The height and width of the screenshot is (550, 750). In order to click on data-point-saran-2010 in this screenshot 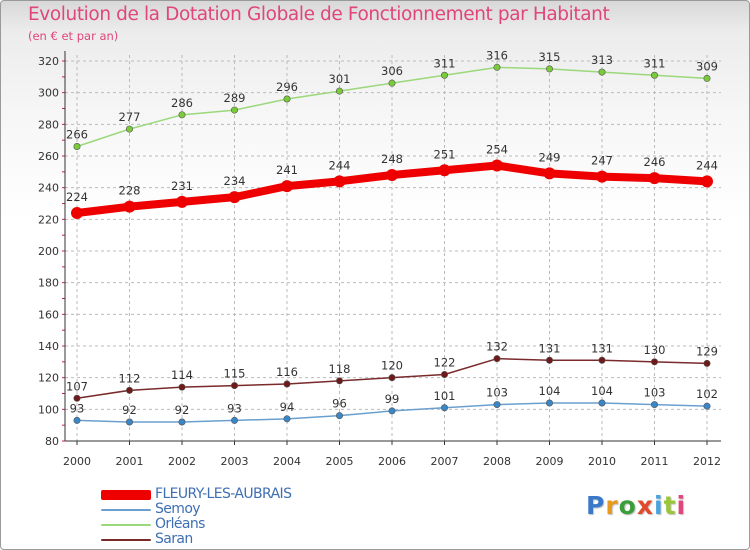, I will do `click(602, 360)`.